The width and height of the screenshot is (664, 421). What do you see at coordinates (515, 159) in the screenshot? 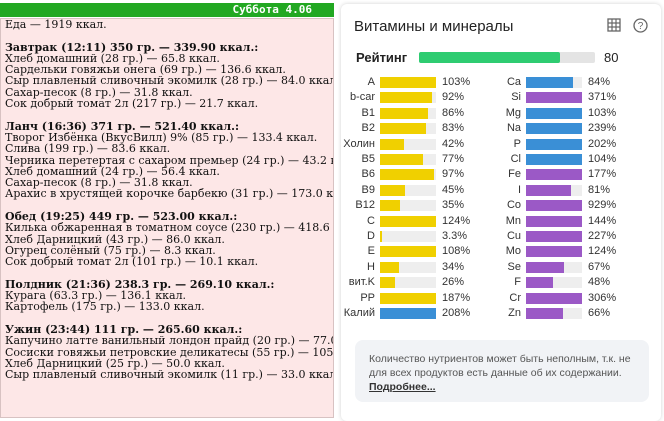
I see `nutrient-name: Cl` at bounding box center [515, 159].